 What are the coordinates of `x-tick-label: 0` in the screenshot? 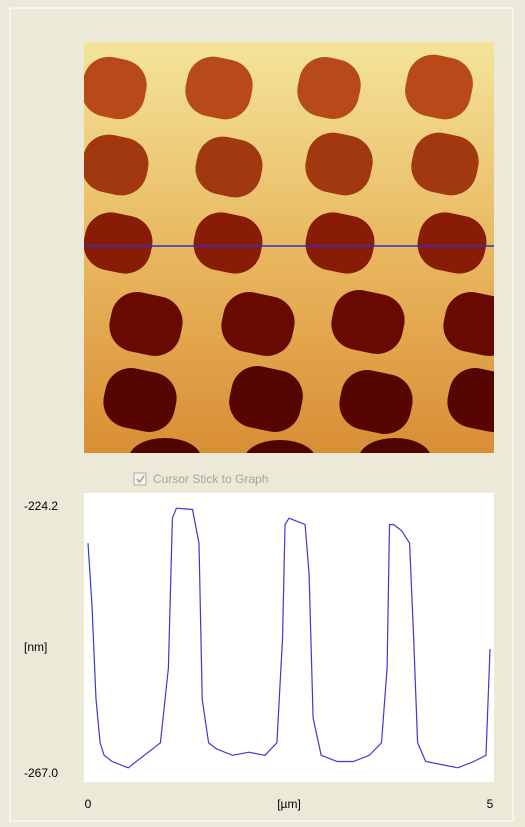 It's located at (88, 804).